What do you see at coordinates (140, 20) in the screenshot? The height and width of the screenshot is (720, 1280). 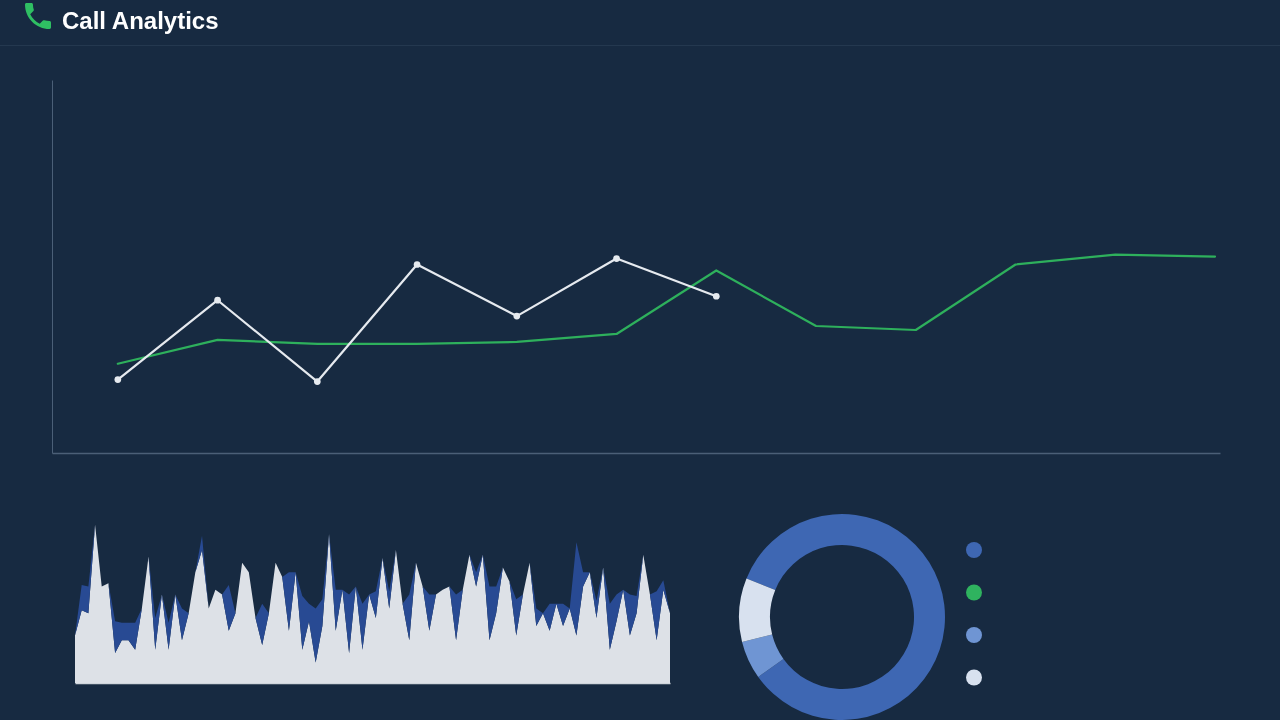 I see `chart-title: Call Analytics` at bounding box center [140, 20].